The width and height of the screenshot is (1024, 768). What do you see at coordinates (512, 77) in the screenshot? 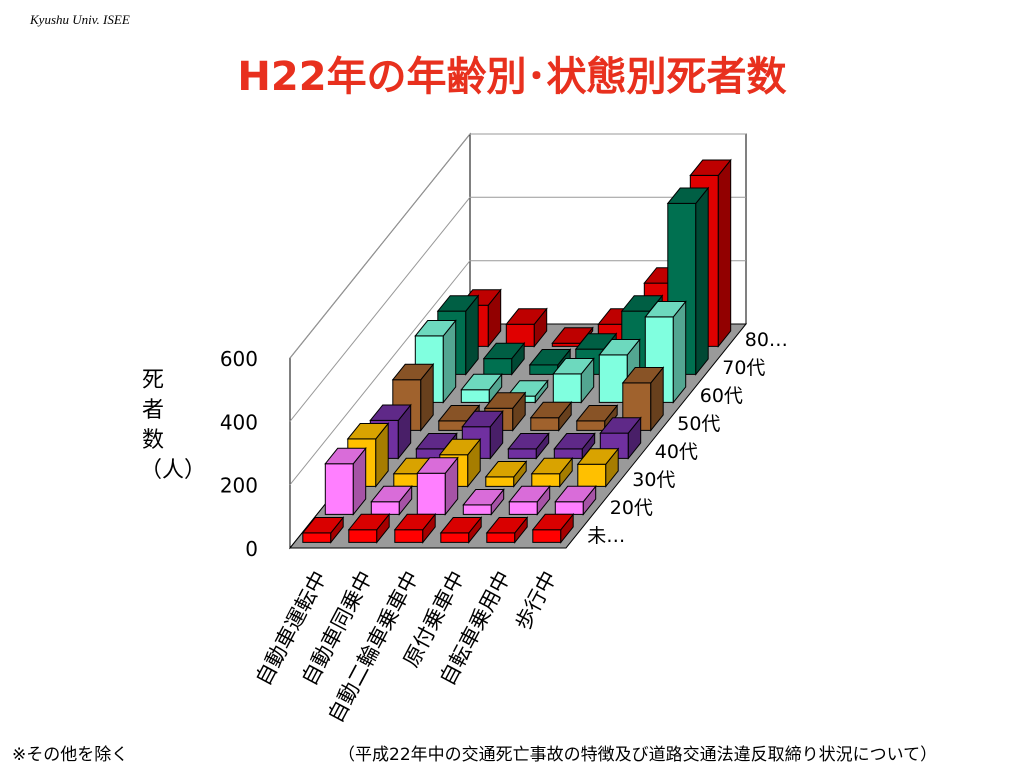
I see `page-title: H22年の年齢別･状態別死者数` at bounding box center [512, 77].